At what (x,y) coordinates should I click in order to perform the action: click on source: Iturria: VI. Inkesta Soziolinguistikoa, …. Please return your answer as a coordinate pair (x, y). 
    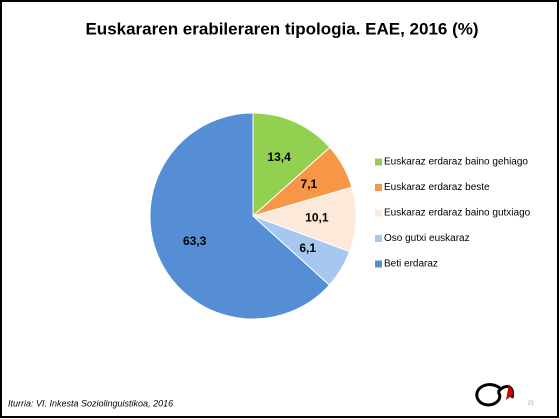
    Looking at the image, I should click on (90, 403).